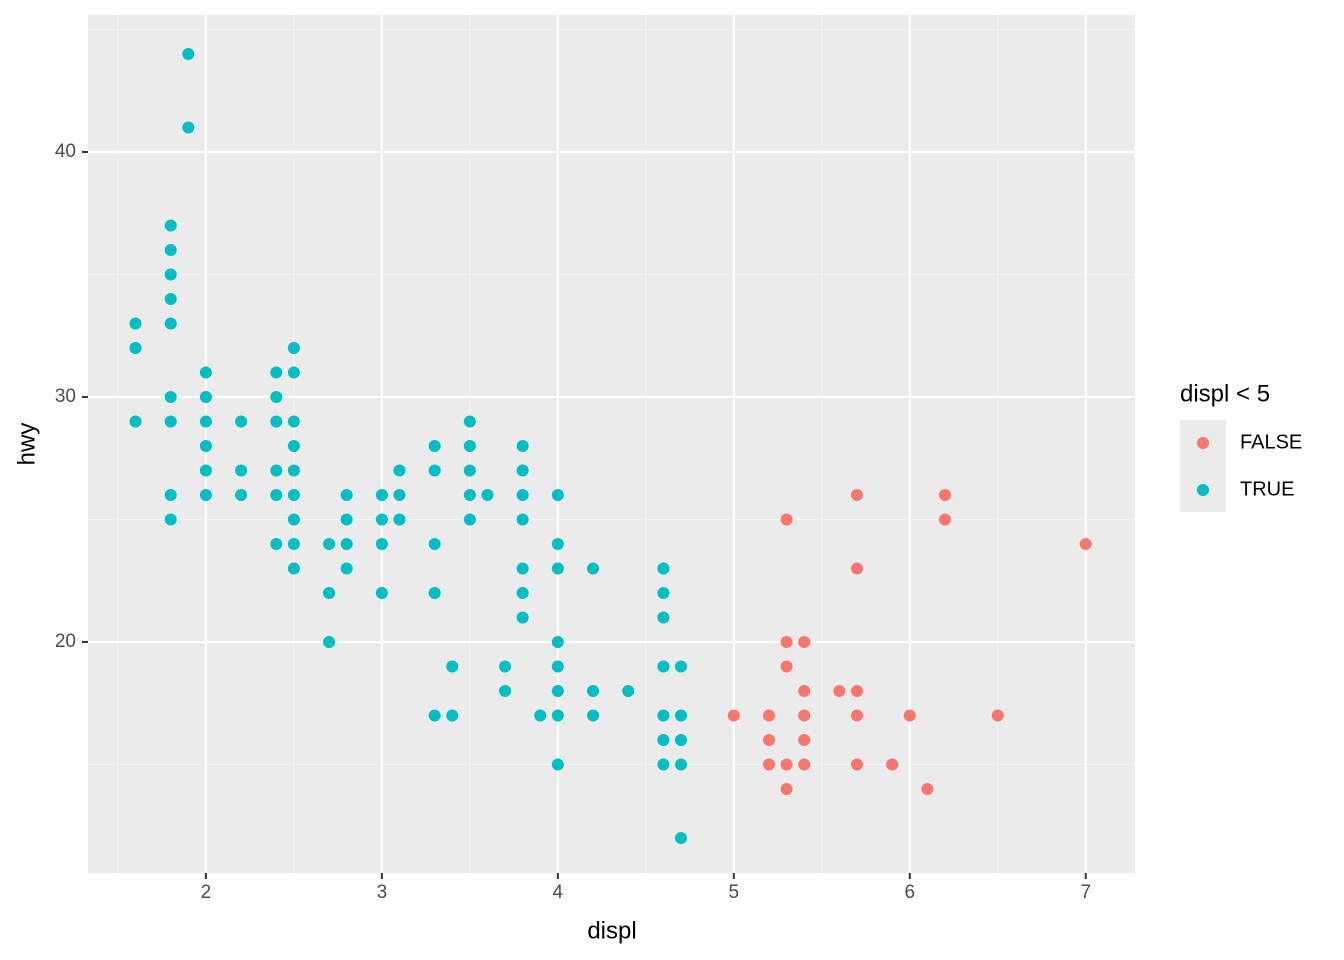 The height and width of the screenshot is (960, 1344). Describe the element at coordinates (26, 444) in the screenshot. I see `y-axis-title: hwy` at that location.